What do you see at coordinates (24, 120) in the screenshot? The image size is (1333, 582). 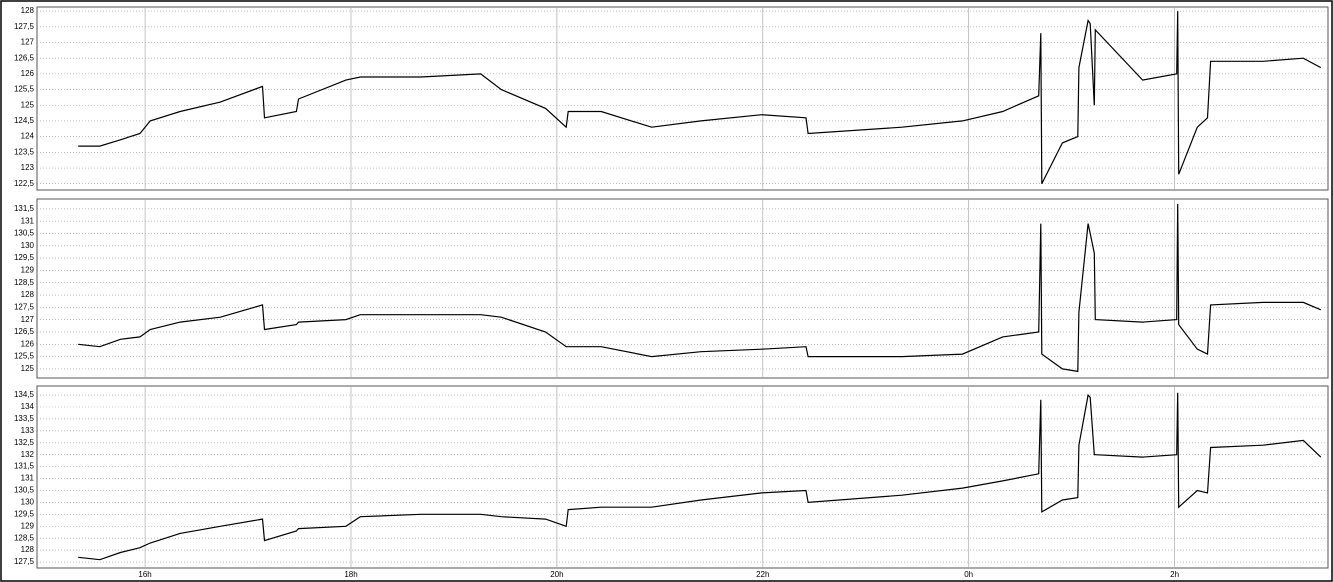 I see `y-tick-label: 124,5` at bounding box center [24, 120].